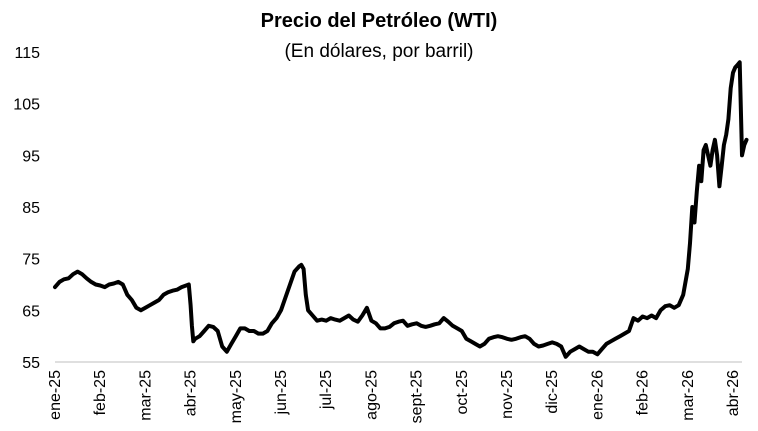 Image resolution: width=758 pixels, height=431 pixels. I want to click on x-tick-label: feb-25, so click(100, 392).